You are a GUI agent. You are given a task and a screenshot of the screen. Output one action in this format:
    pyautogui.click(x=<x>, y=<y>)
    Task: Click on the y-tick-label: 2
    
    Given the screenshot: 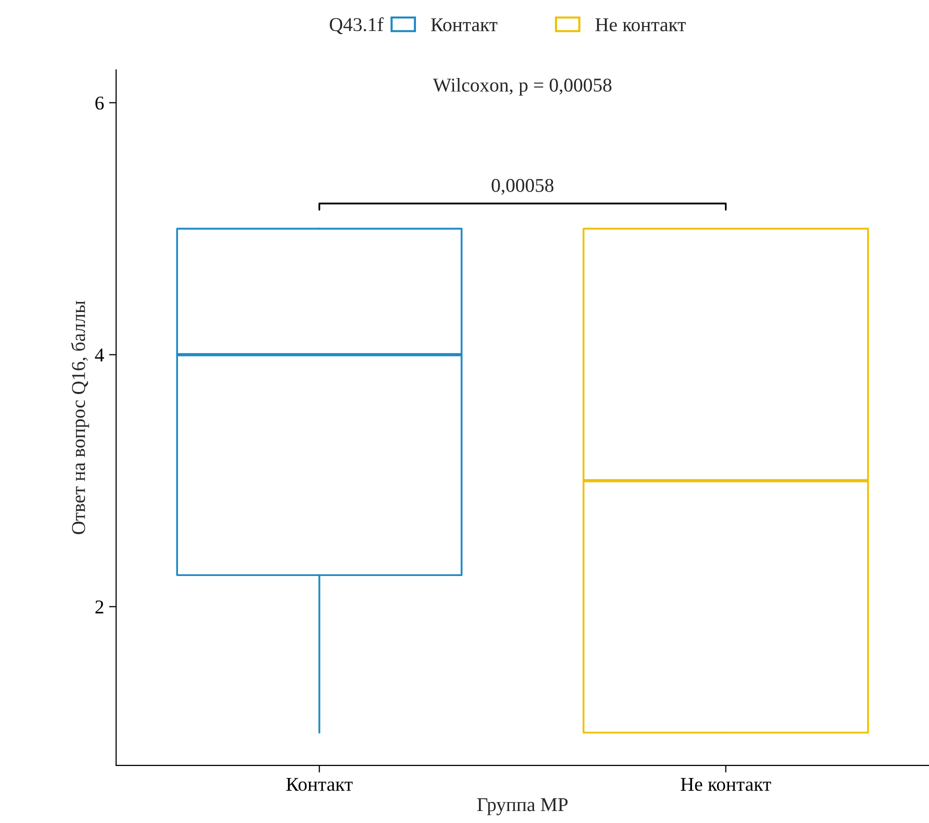 What is the action you would take?
    pyautogui.click(x=99, y=607)
    